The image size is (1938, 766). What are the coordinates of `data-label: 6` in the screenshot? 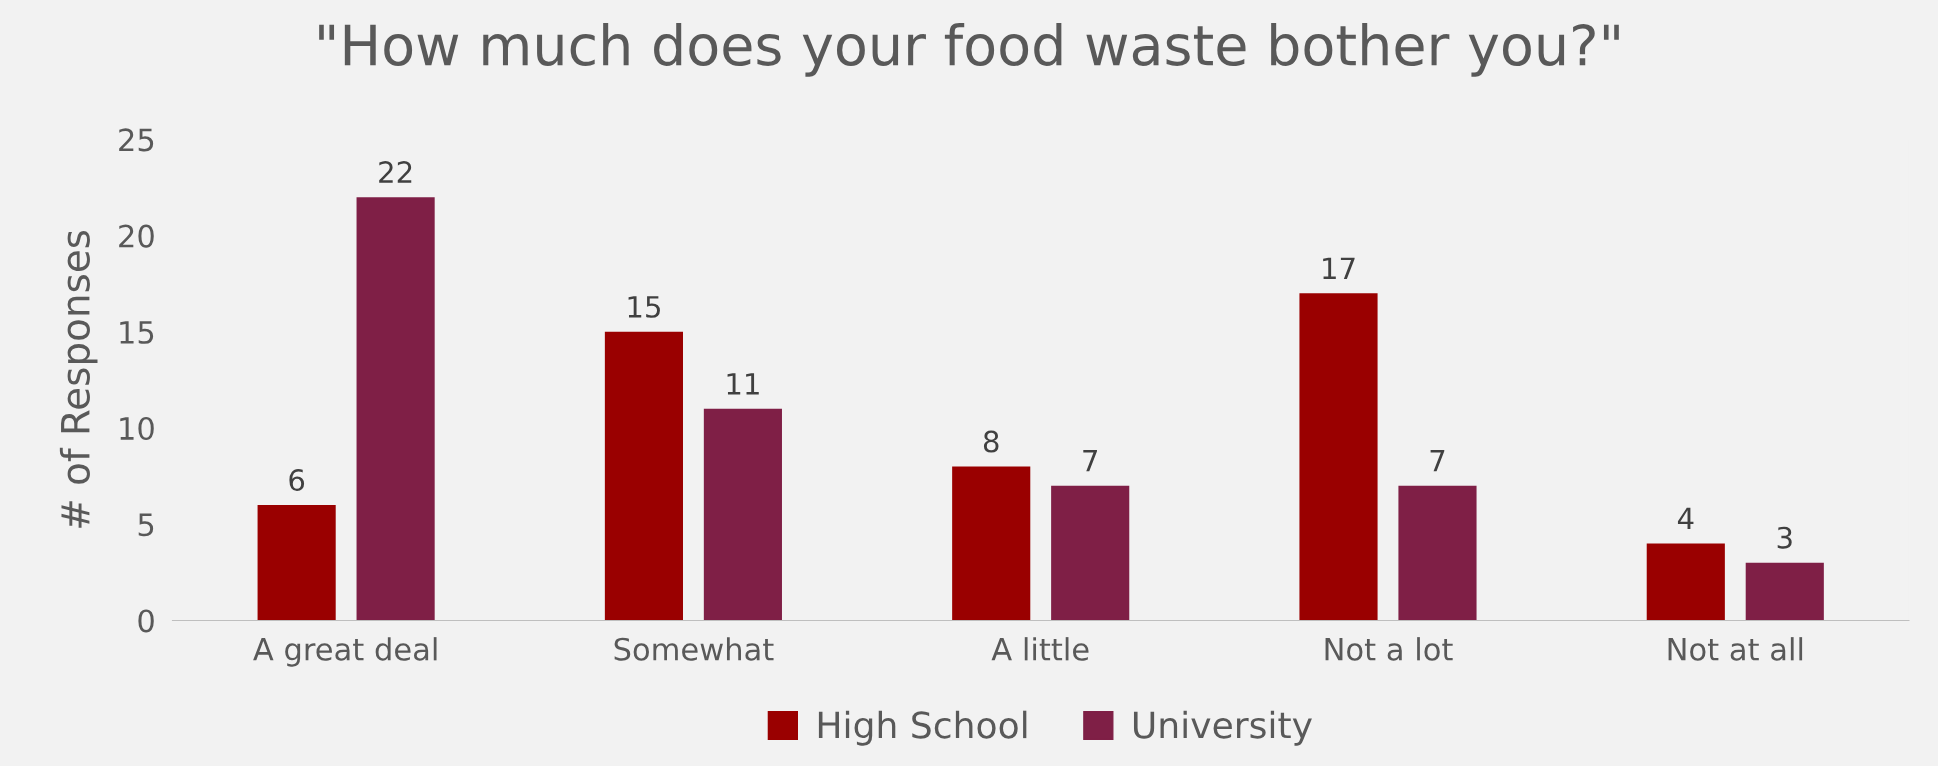 It's located at (297, 480).